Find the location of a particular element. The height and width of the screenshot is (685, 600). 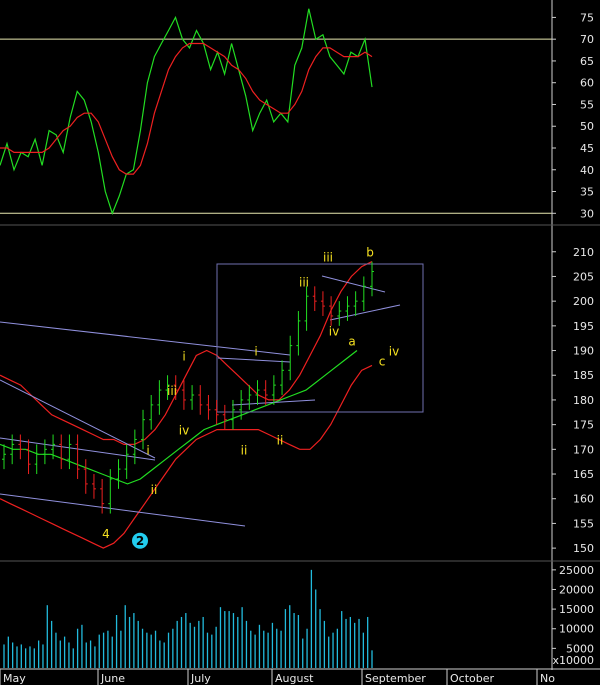

volume-tick-label: 5000 is located at coordinates (580, 648).